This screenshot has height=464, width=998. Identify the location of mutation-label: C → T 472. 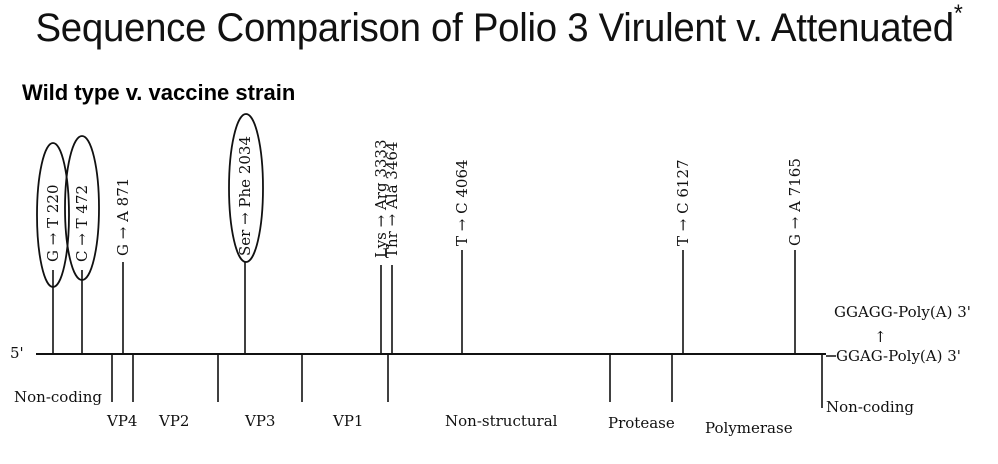
(82, 223).